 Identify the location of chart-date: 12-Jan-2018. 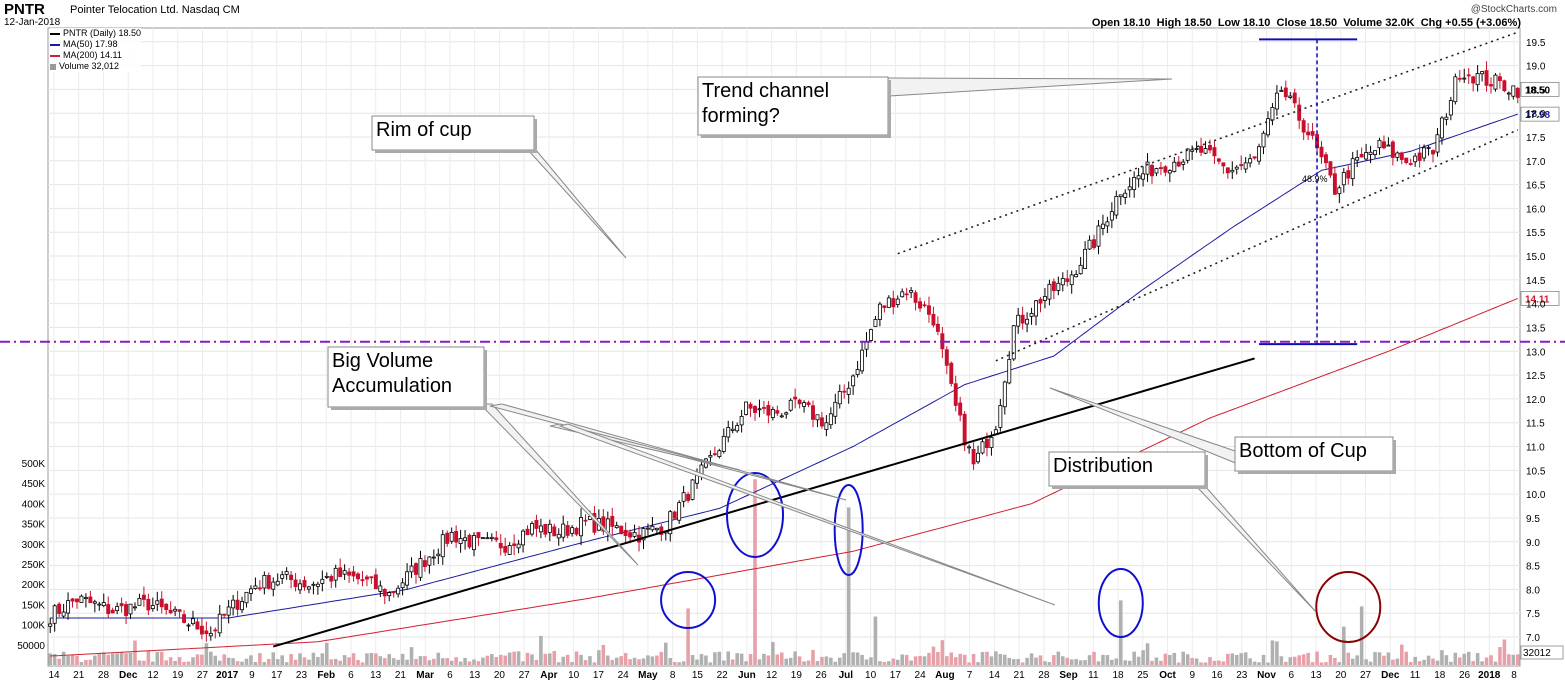
(32, 22).